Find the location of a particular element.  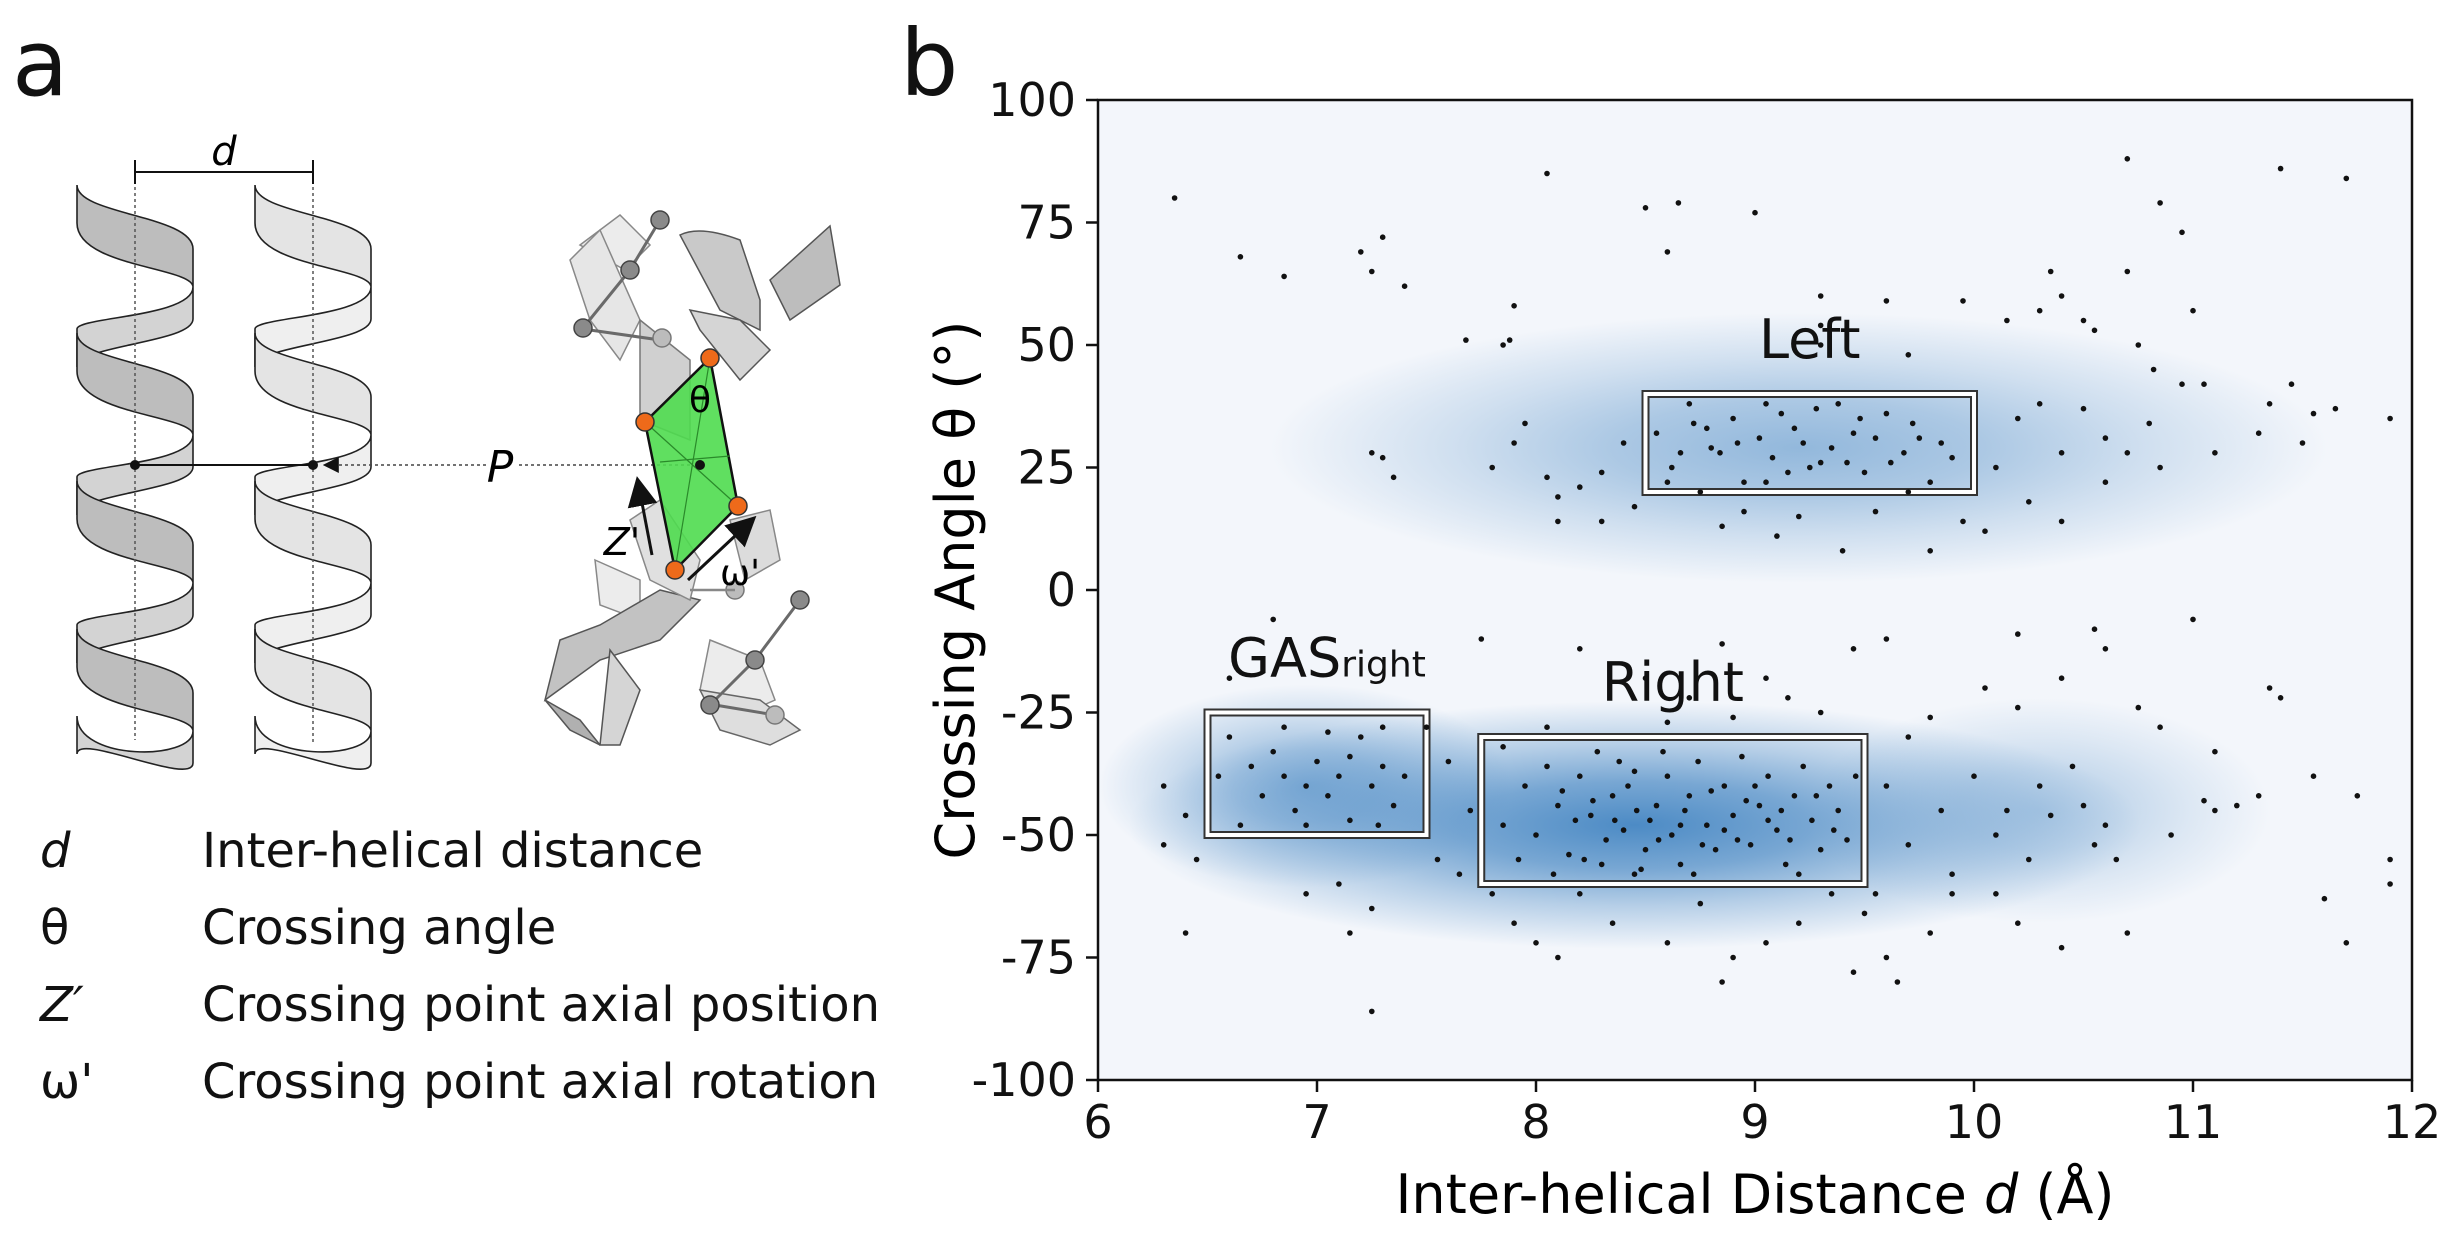

omega-label: ω' is located at coordinates (740, 573).